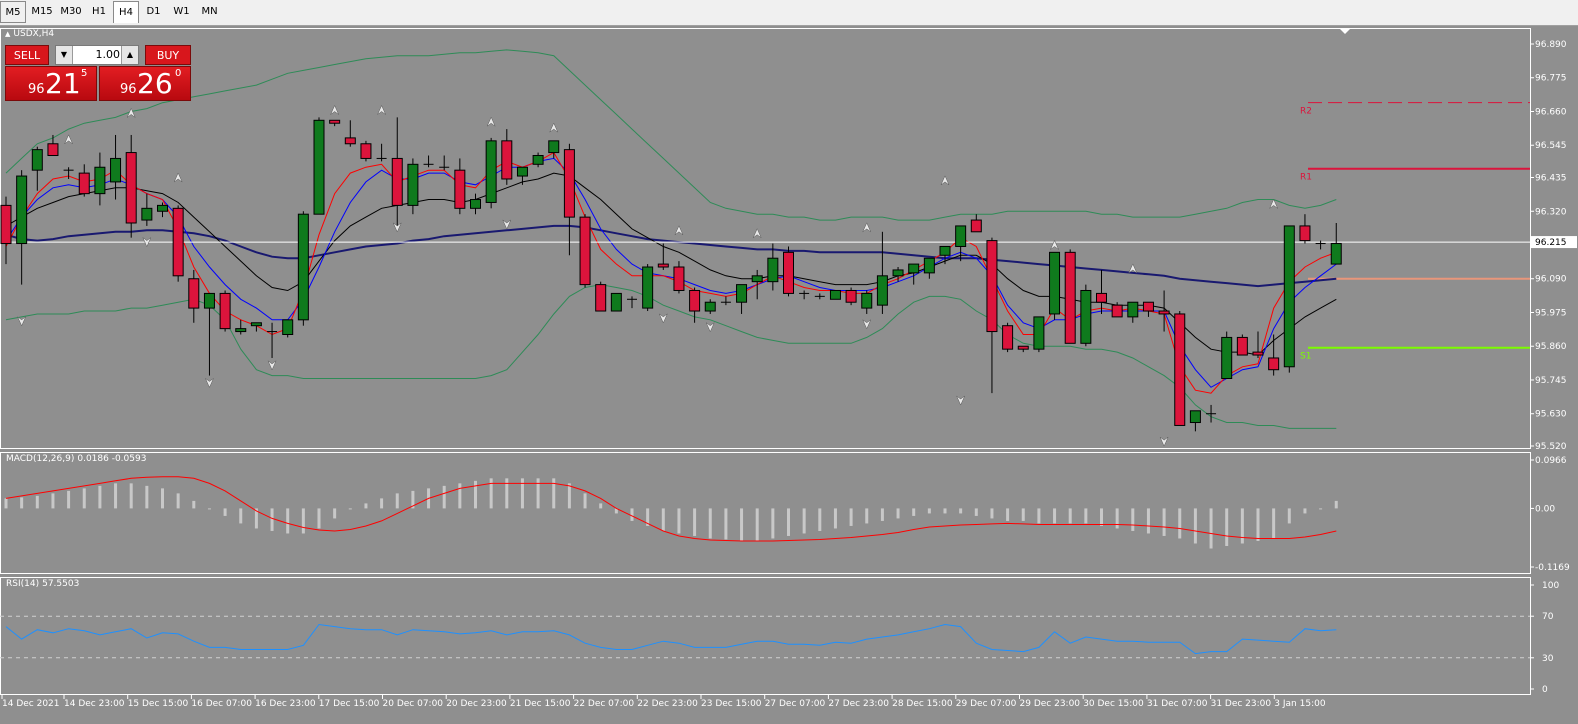  What do you see at coordinates (153, 11) in the screenshot?
I see `timeframe-d1-button: D1` at bounding box center [153, 11].